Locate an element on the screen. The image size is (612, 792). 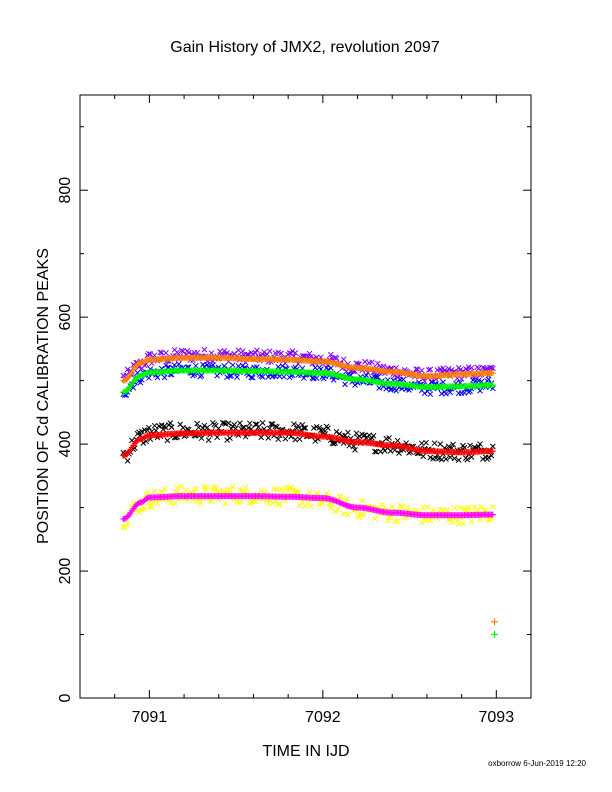
x-tick-label: 7092 is located at coordinates (323, 717).